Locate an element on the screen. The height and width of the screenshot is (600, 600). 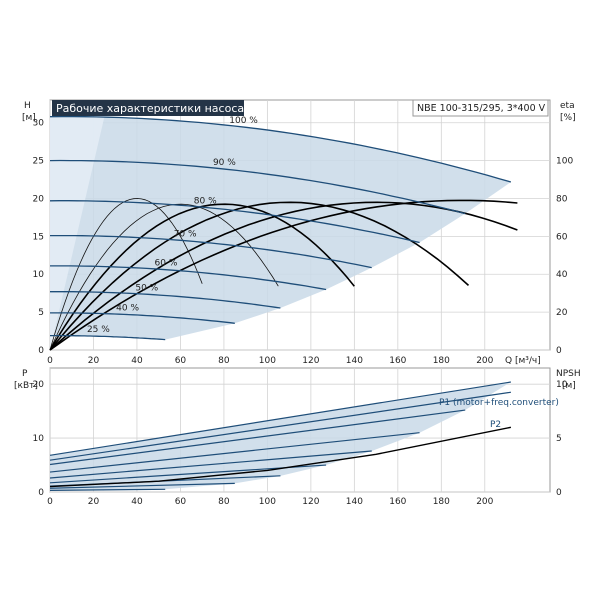
npsh-axis-label: NPSH is located at coordinates (568, 374).